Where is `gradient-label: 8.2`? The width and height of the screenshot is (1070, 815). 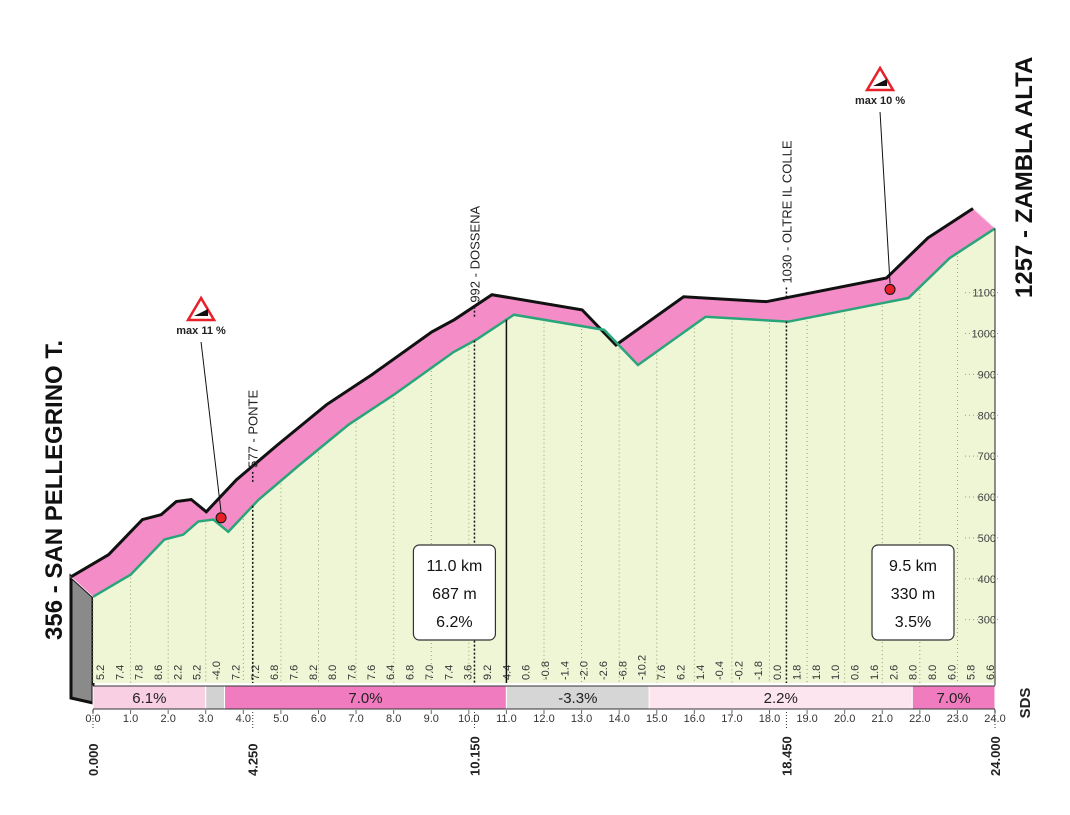
gradient-label: 8.2 is located at coordinates (314, 672).